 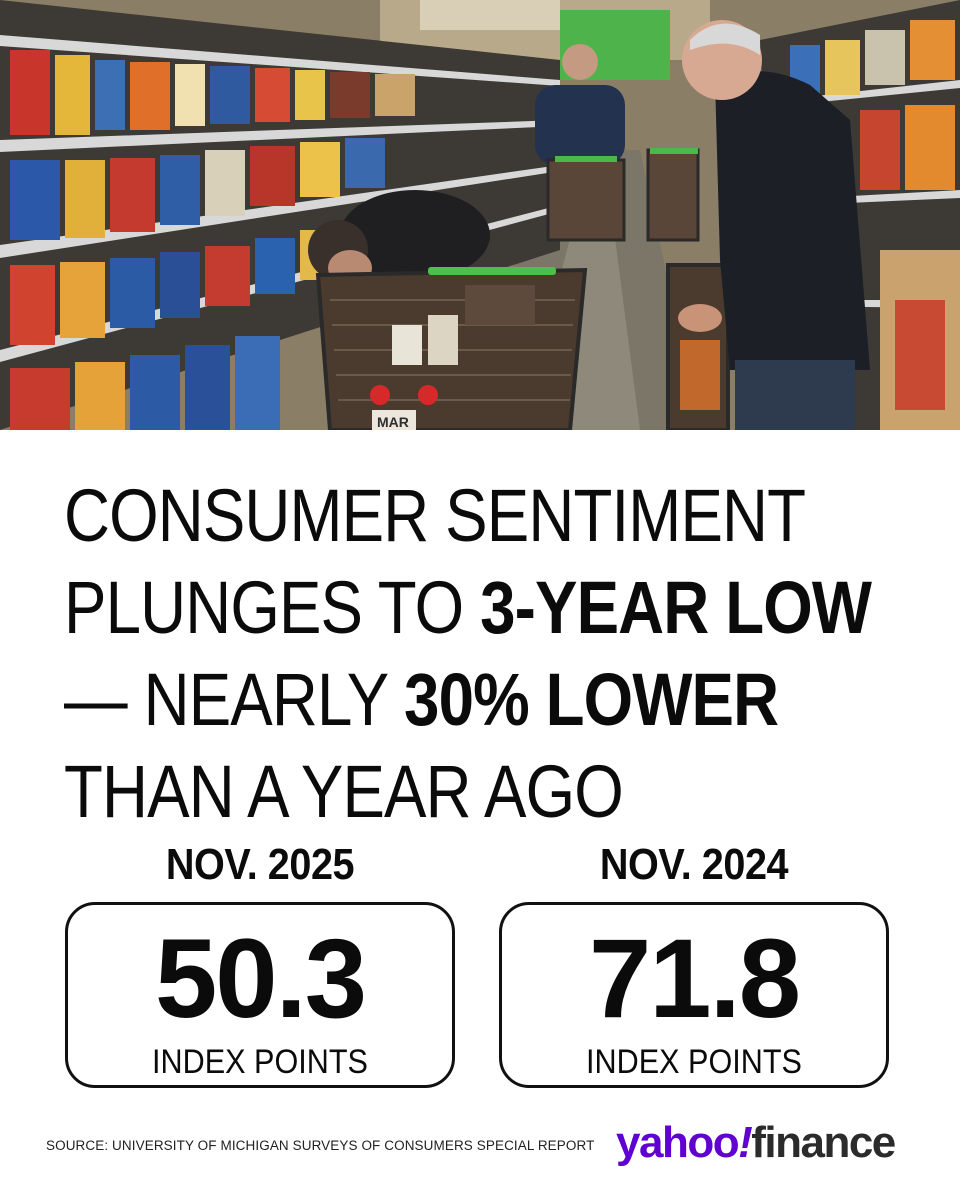 I want to click on stat-unit-nov-2025: INDEX POINTS, so click(x=260, y=1062).